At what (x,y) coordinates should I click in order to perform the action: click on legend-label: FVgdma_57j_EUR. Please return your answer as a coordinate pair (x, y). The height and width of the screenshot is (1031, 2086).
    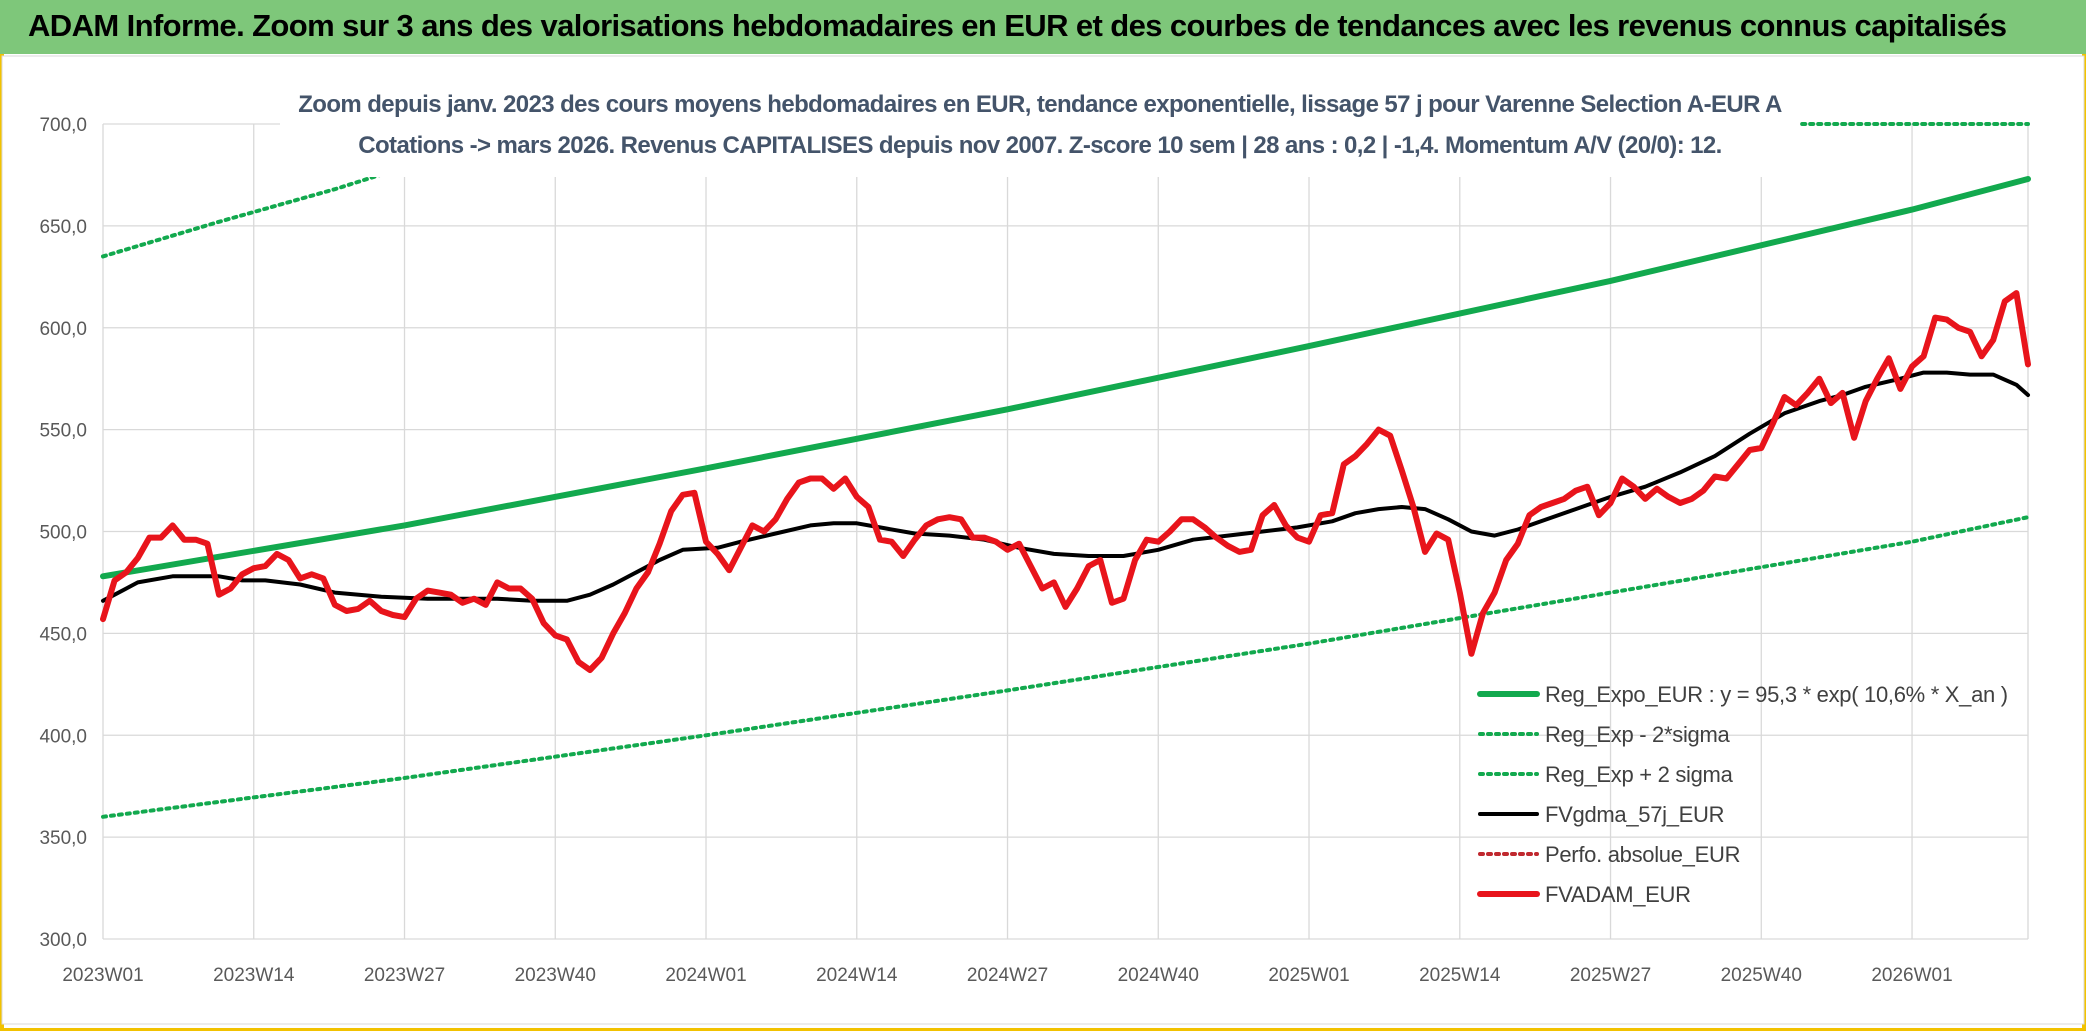
    Looking at the image, I should click on (1634, 814).